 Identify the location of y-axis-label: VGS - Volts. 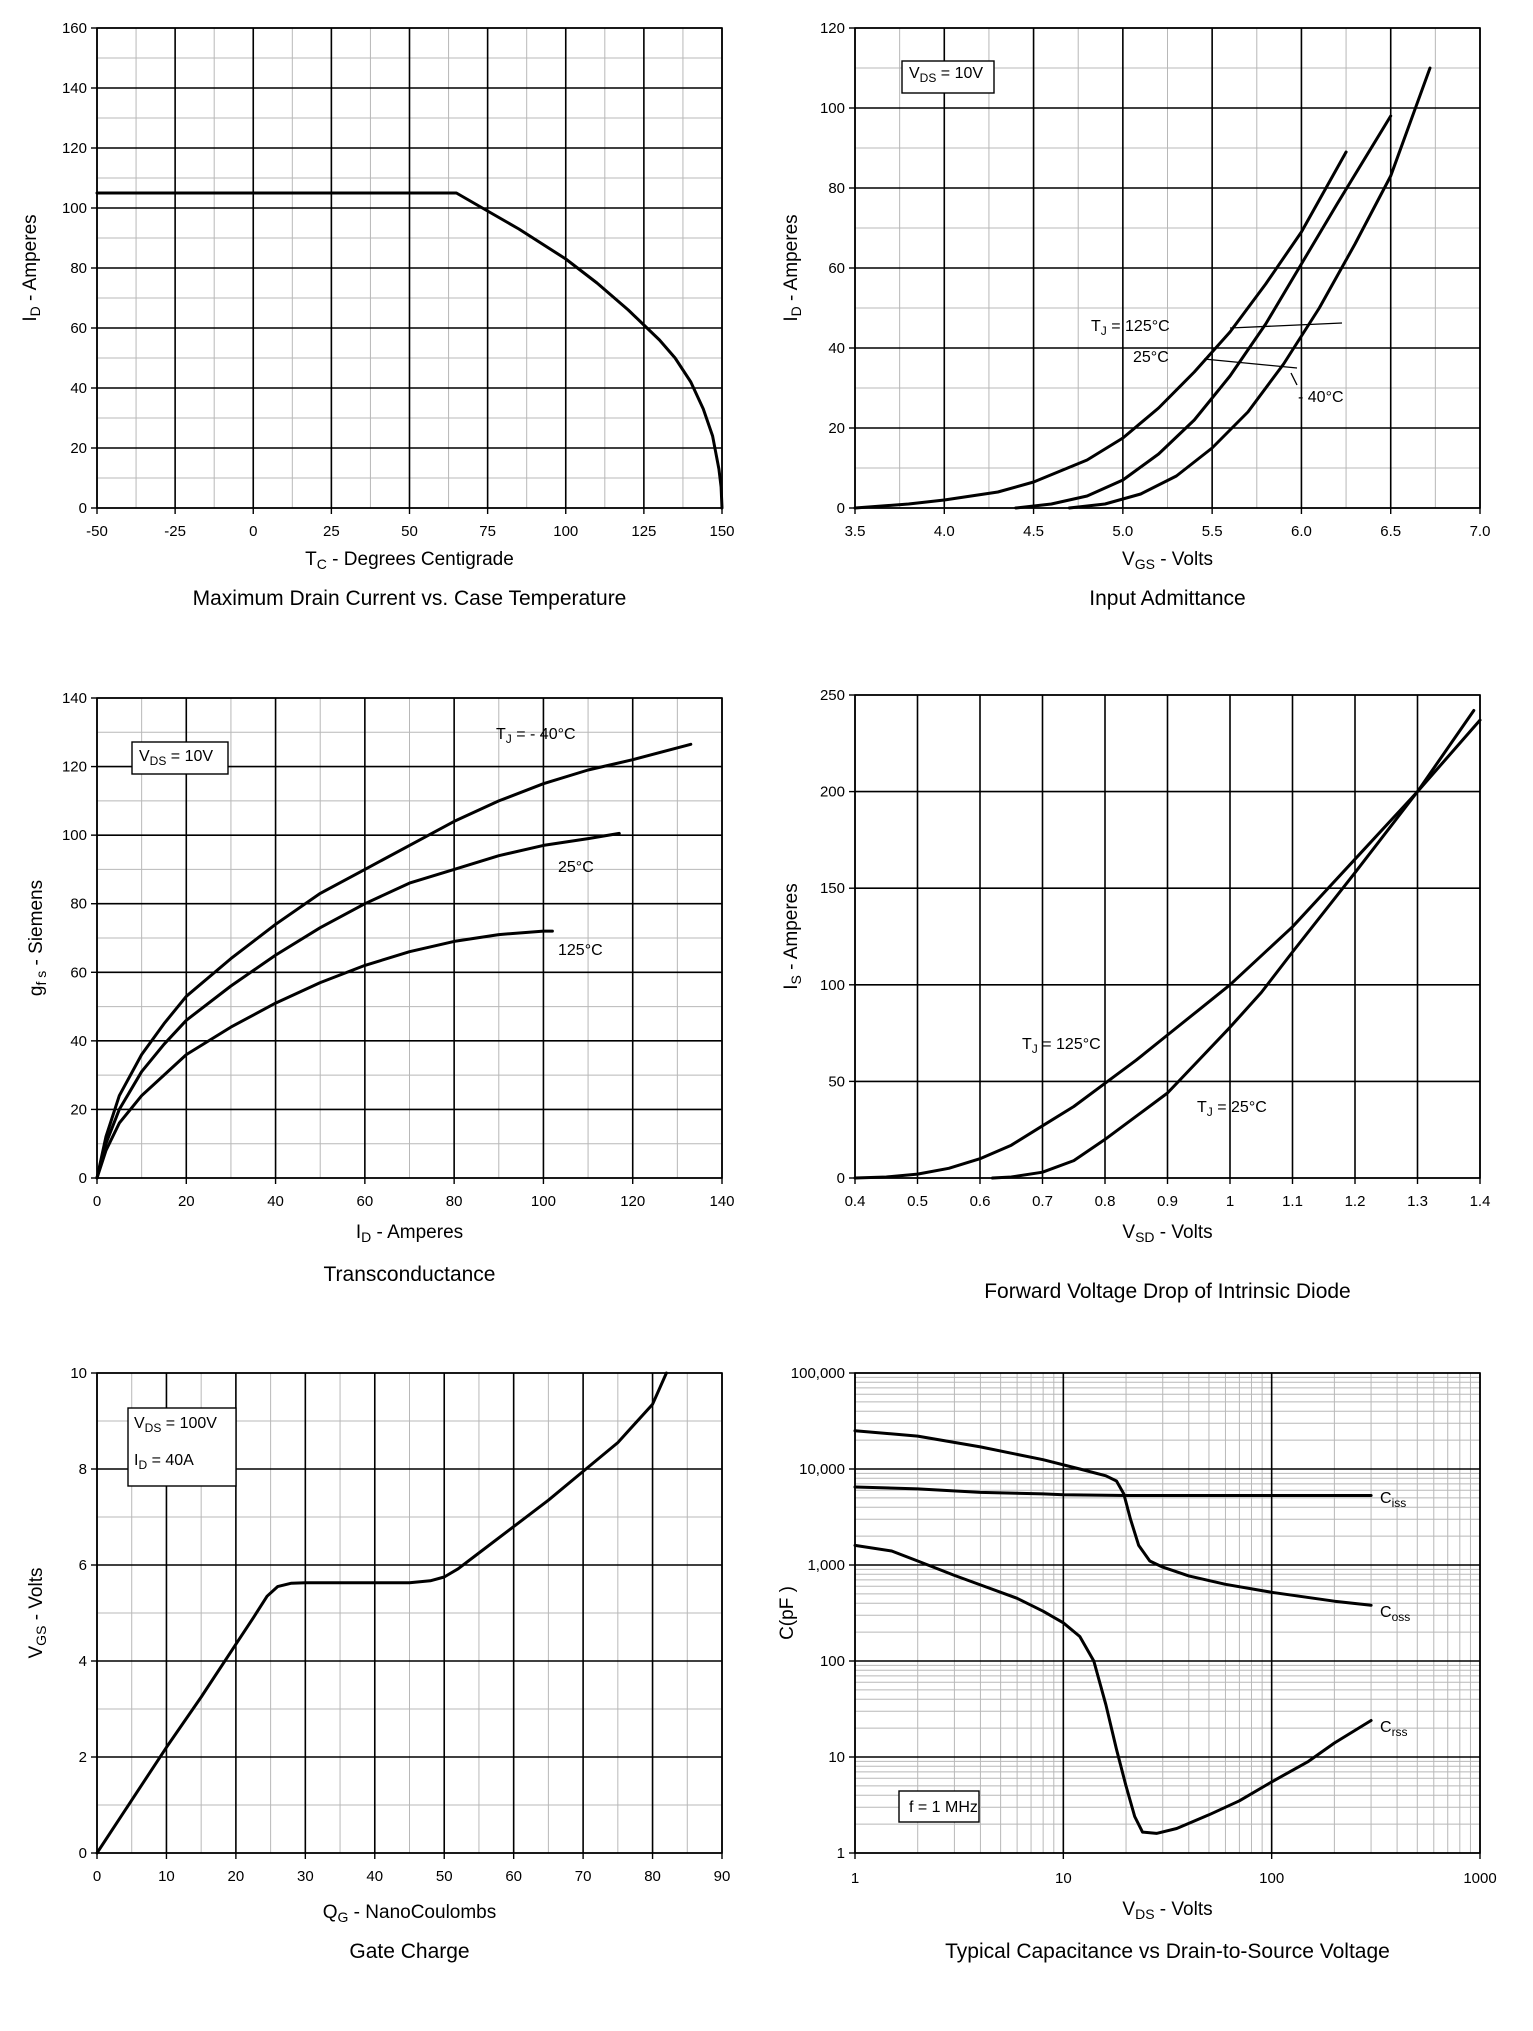
(37, 1613).